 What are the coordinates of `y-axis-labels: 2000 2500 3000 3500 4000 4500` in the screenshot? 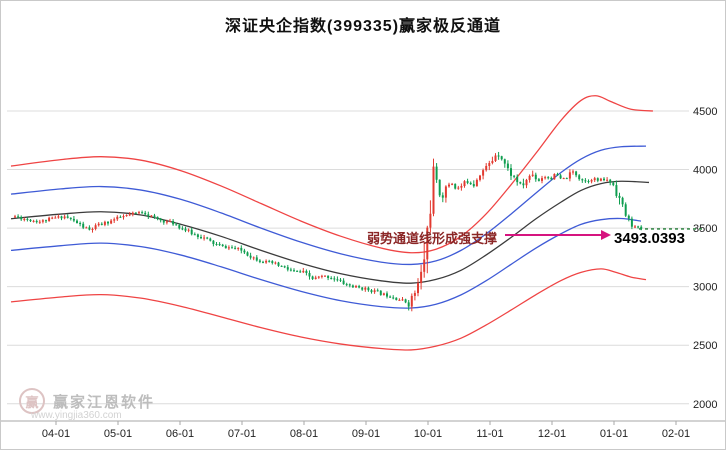 It's located at (705, 258).